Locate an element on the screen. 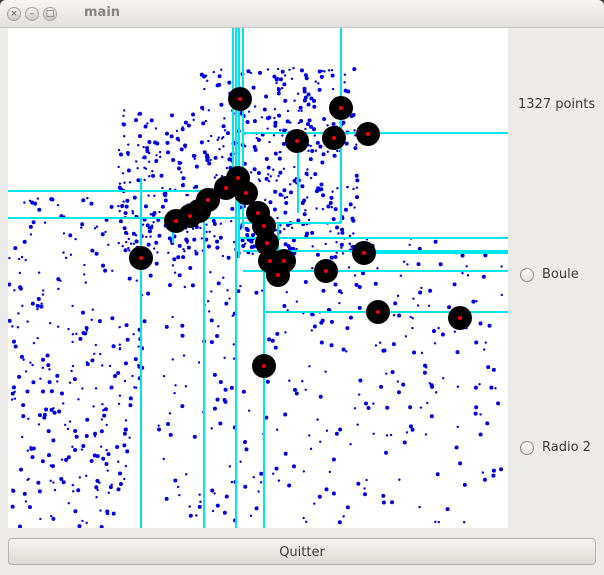  minimize-icon: – is located at coordinates (32, 14).